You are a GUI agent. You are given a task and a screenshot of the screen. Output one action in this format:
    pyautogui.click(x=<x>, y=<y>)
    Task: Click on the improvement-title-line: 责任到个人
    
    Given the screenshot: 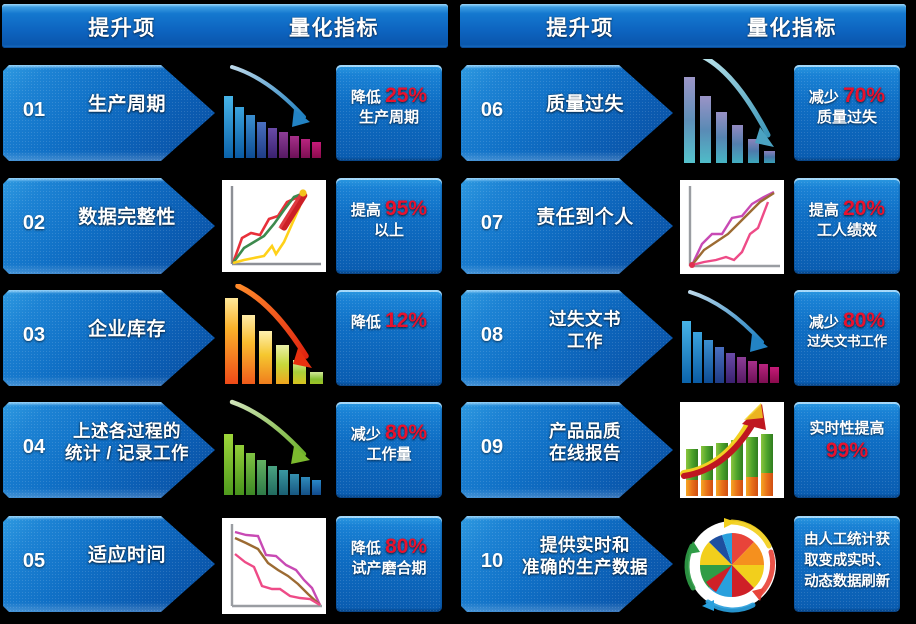 What is the action you would take?
    pyautogui.click(x=585, y=217)
    